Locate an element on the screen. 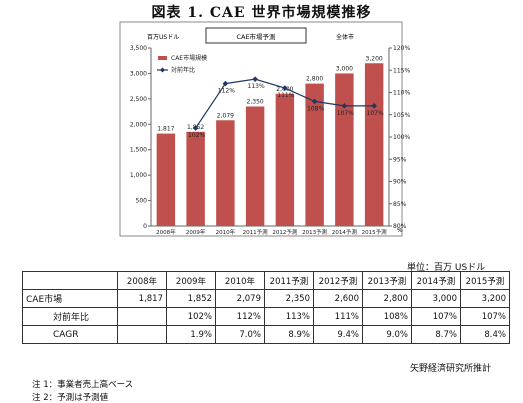 This screenshot has width=523, height=403. bar-value-label: 2,079 is located at coordinates (225, 115).